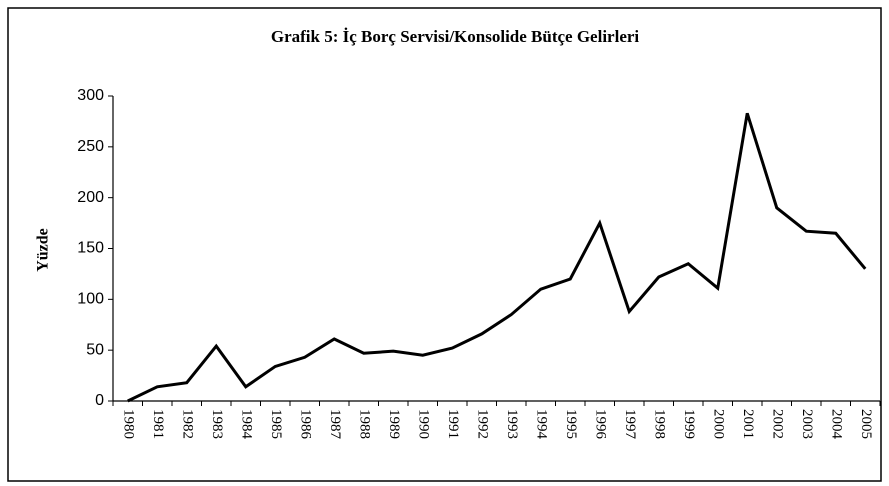 This screenshot has height=486, width=889. What do you see at coordinates (90, 197) in the screenshot?
I see `y-tick-label: 200` at bounding box center [90, 197].